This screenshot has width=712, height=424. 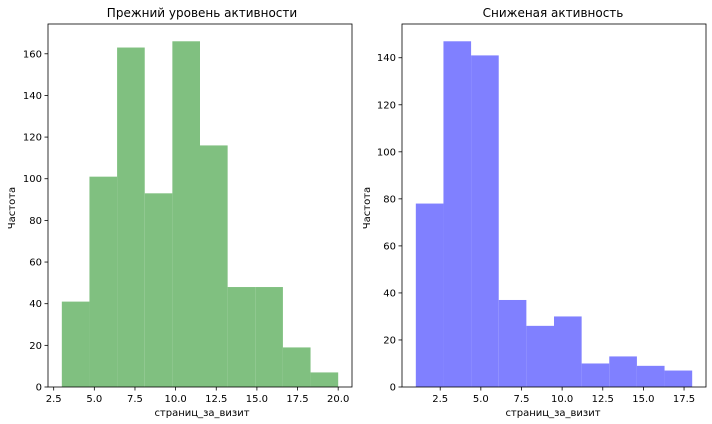 What do you see at coordinates (338, 399) in the screenshot?
I see `x-tick-label: 20.0` at bounding box center [338, 399].